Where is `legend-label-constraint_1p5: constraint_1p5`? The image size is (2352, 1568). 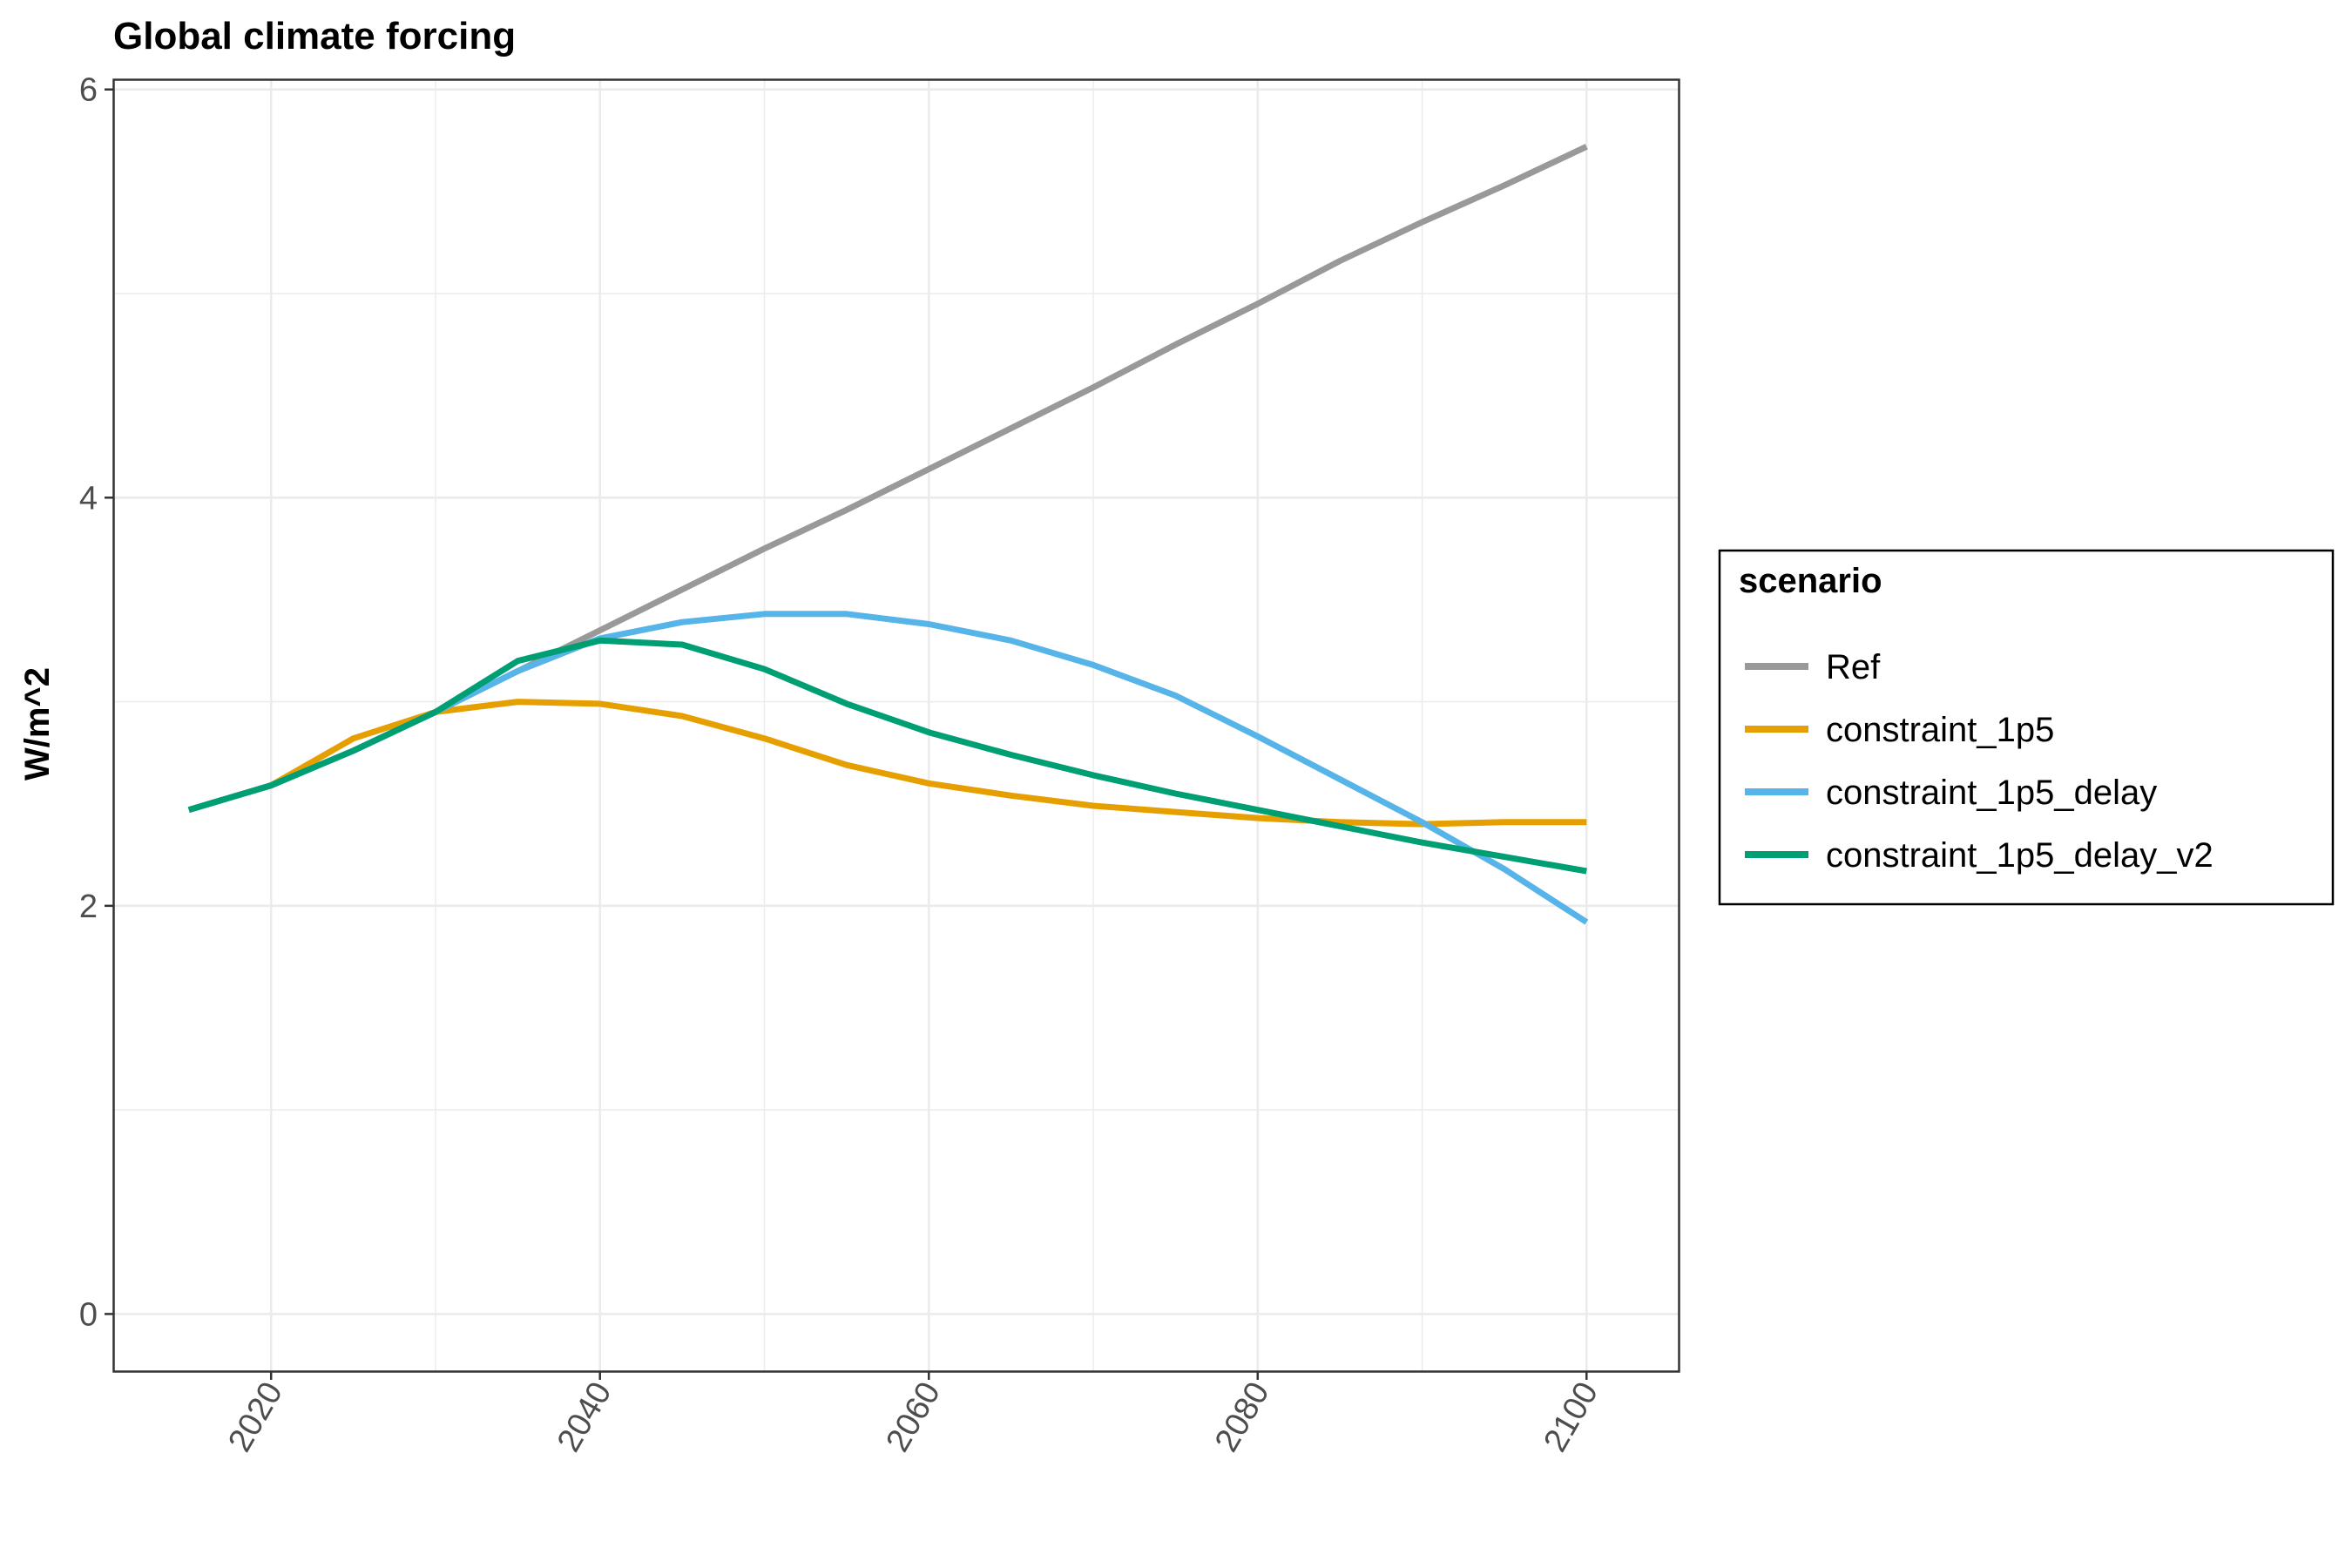 legend-label-constraint_1p5: constraint_1p5 is located at coordinates (1940, 730).